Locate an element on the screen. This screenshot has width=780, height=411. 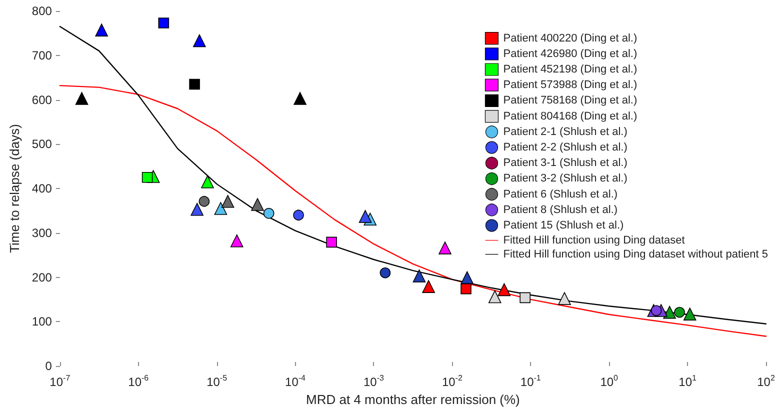
legend-label: Patient 452198 (Ding et al.) is located at coordinates (570, 70).